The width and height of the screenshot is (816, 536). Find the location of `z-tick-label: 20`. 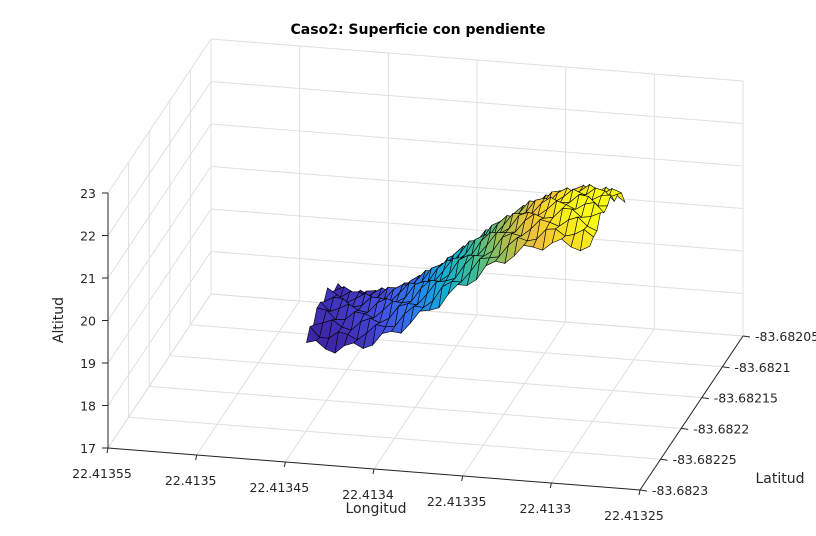

z-tick-label: 20 is located at coordinates (88, 321).